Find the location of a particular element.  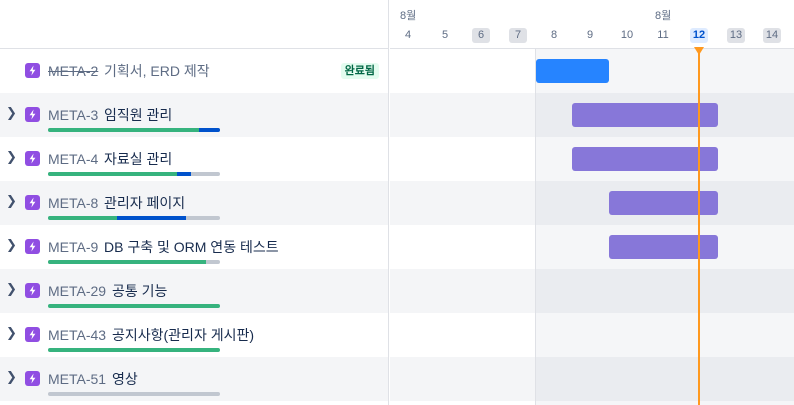

status-badge: 완료됨 is located at coordinates (359, 71).